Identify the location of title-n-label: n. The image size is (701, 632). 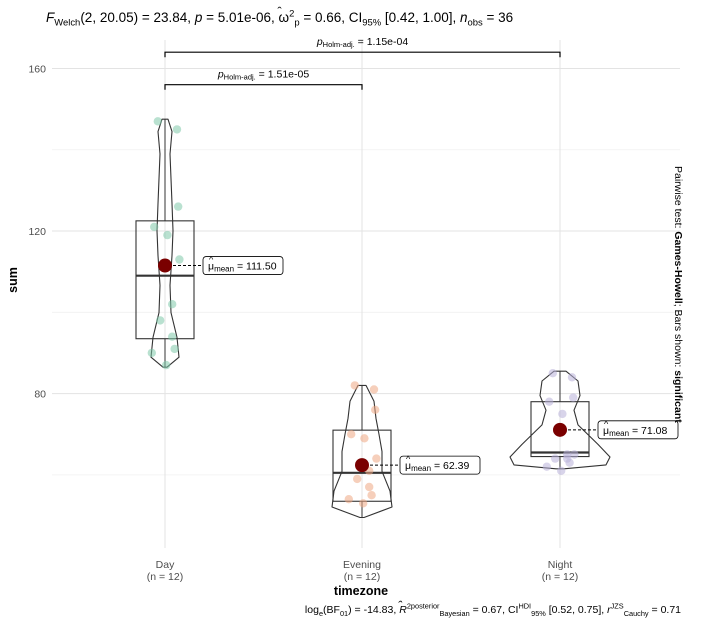
(464, 17).